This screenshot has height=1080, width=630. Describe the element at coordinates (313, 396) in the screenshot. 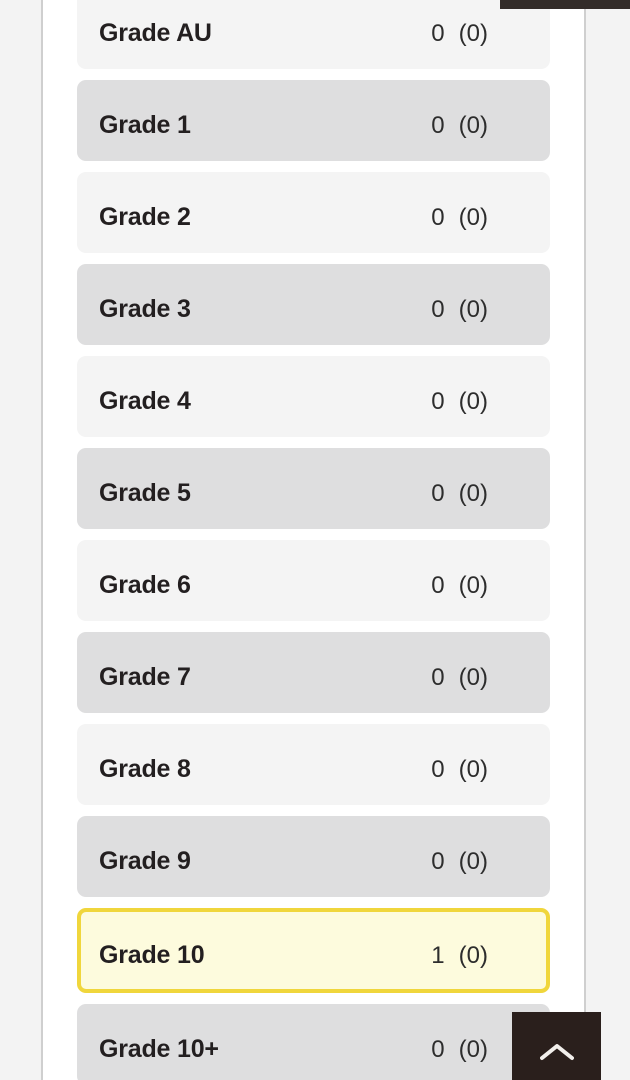

I see `grade-row: Grade 4 0 (0)` at that location.